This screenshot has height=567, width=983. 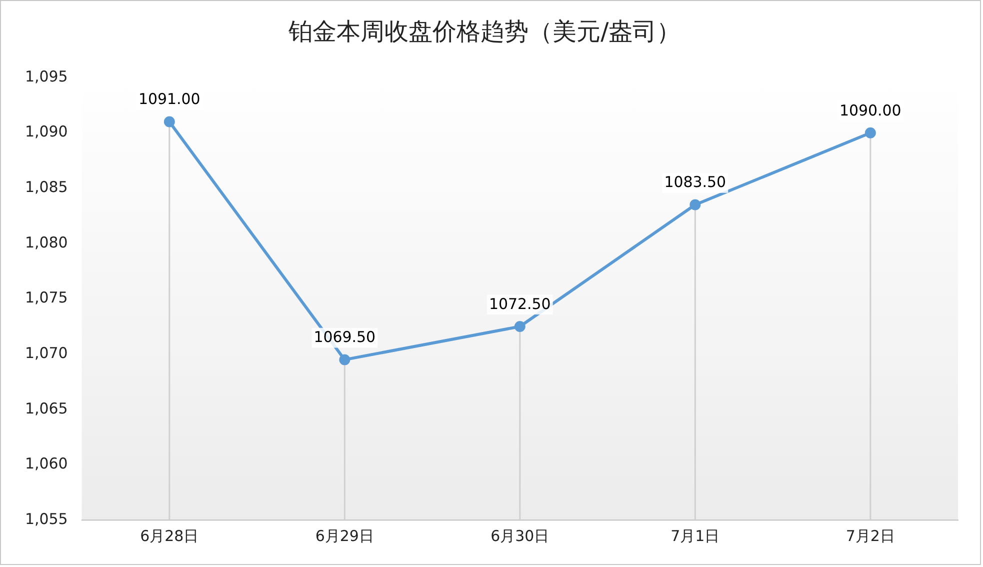 I want to click on y-tick-label: 1,075, so click(x=46, y=297).